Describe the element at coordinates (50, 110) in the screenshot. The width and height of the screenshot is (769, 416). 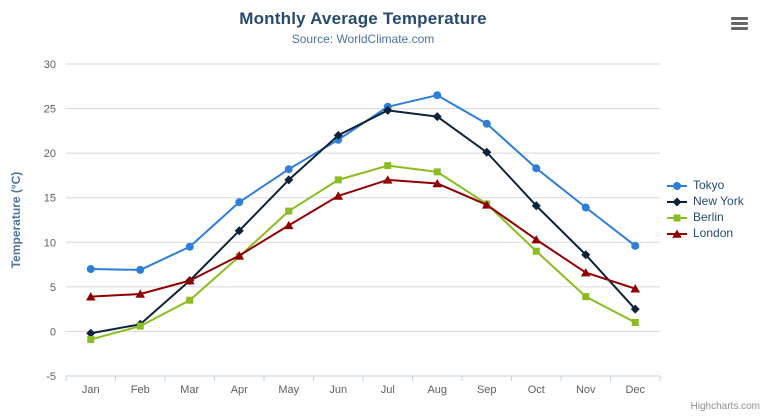
I see `y-axis-tick-label: 25` at that location.